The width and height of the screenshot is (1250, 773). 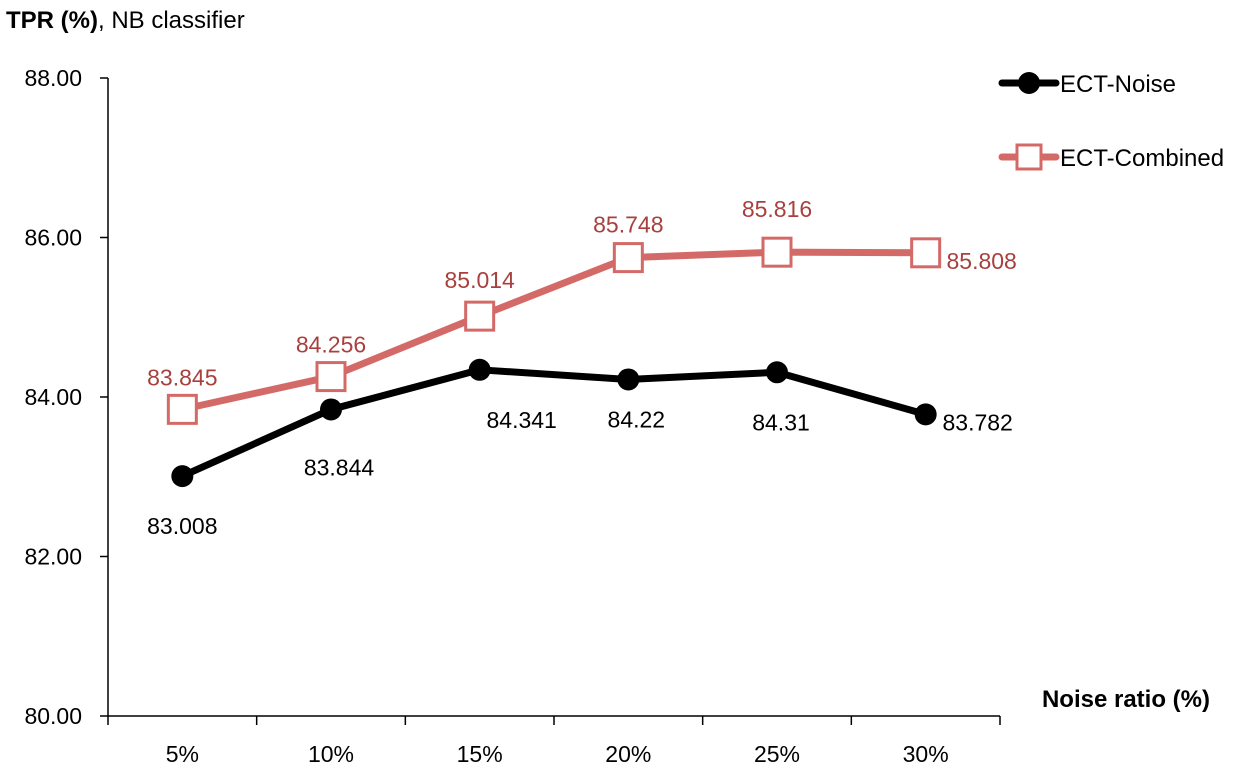 I want to click on x-axis-label: Noise ratio (%), so click(x=1126, y=699).